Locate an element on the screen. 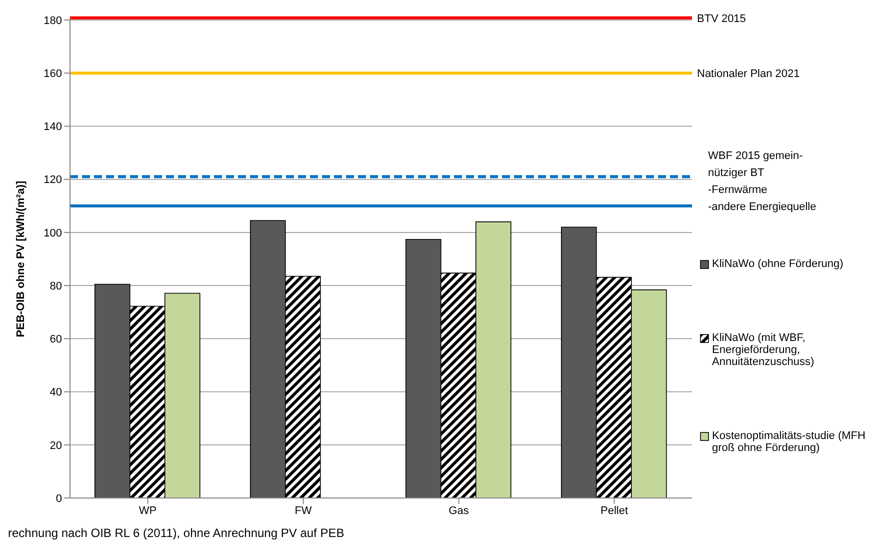 The height and width of the screenshot is (556, 890). legend-label: Kostenoptimalitäts-studie (MFH groß ohne Förderung) is located at coordinates (789, 442).